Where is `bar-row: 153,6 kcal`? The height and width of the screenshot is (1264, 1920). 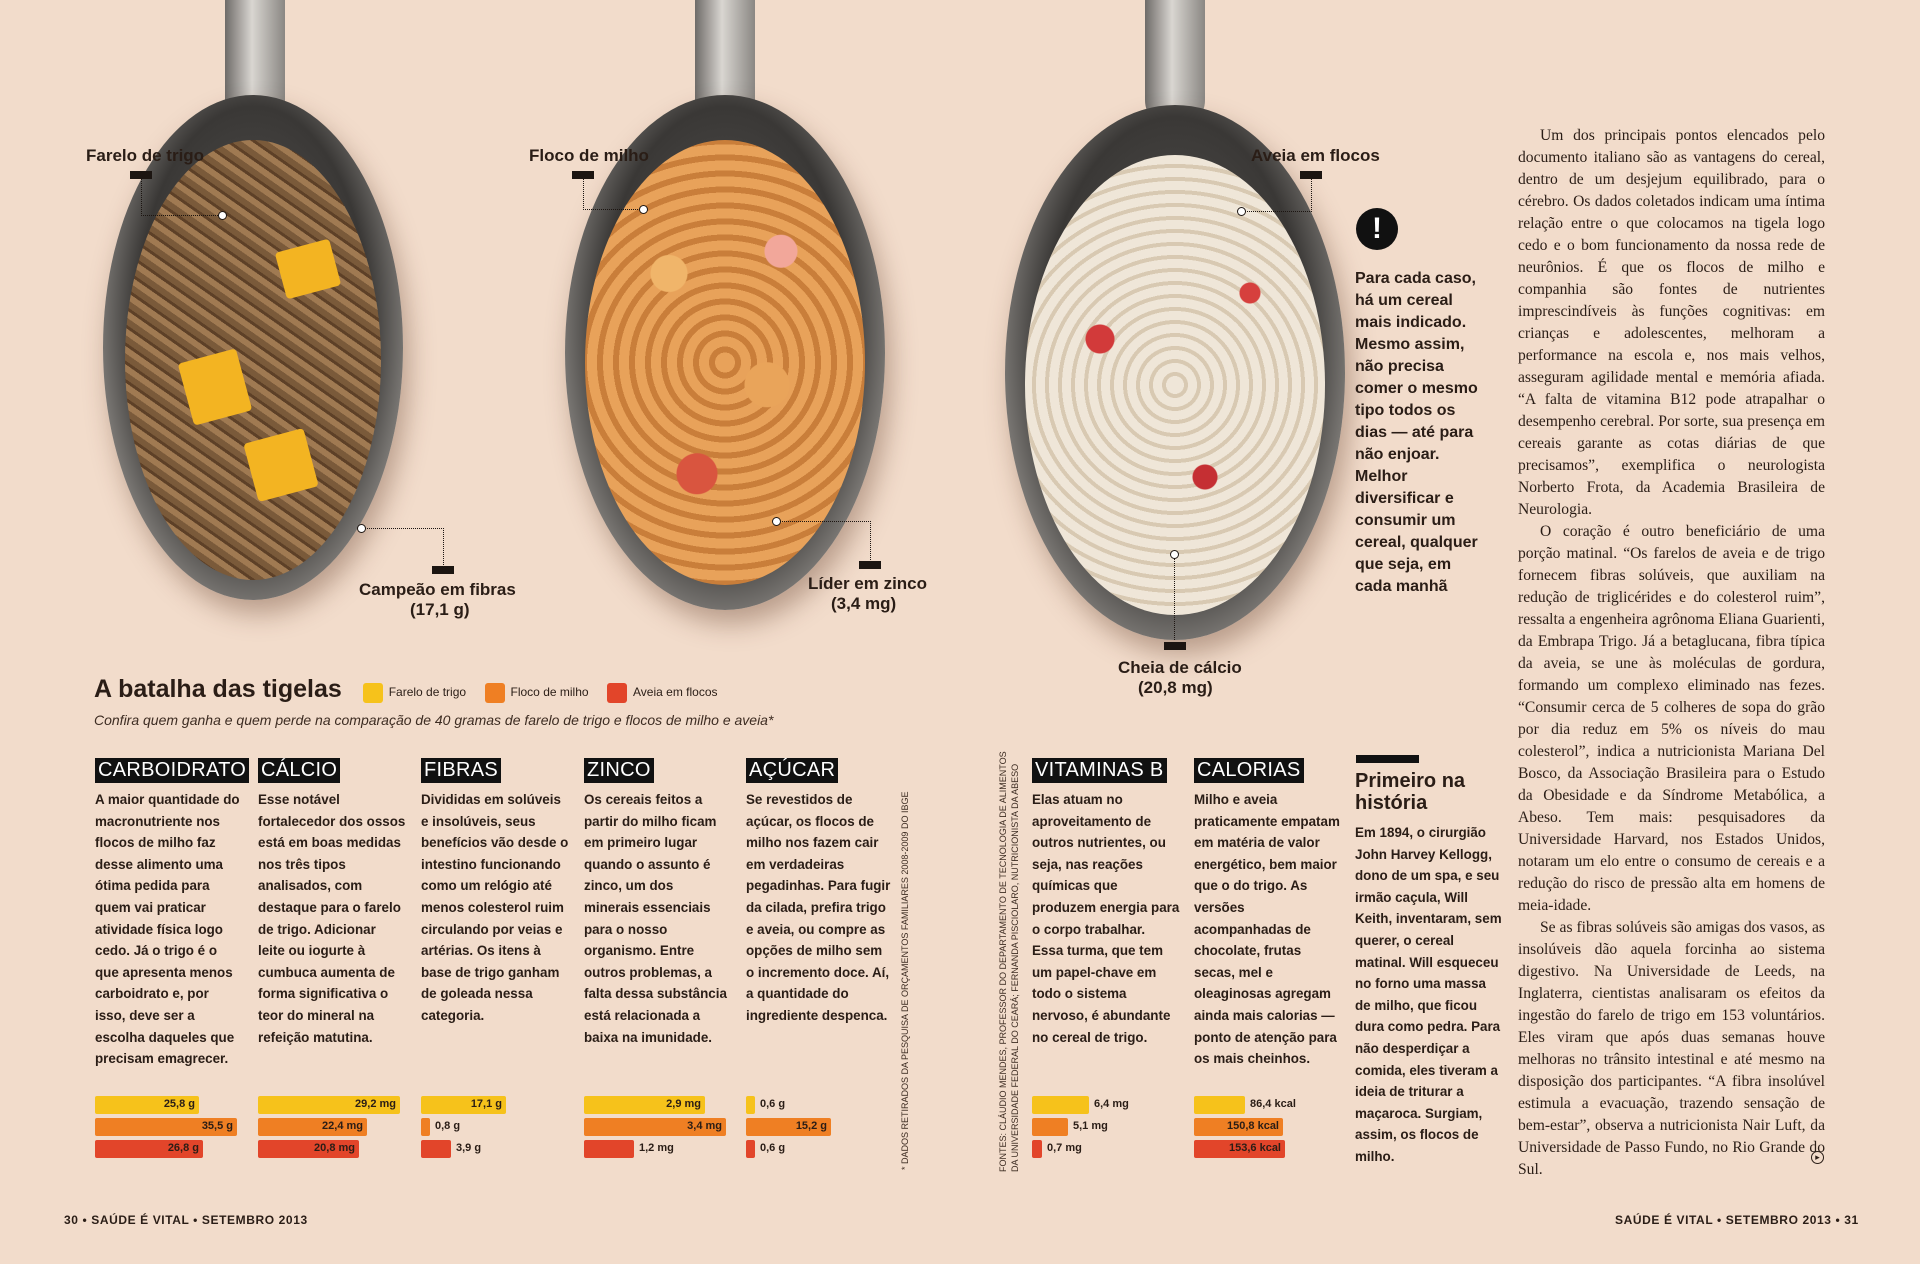 bar-row: 153,6 kcal is located at coordinates (1268, 1149).